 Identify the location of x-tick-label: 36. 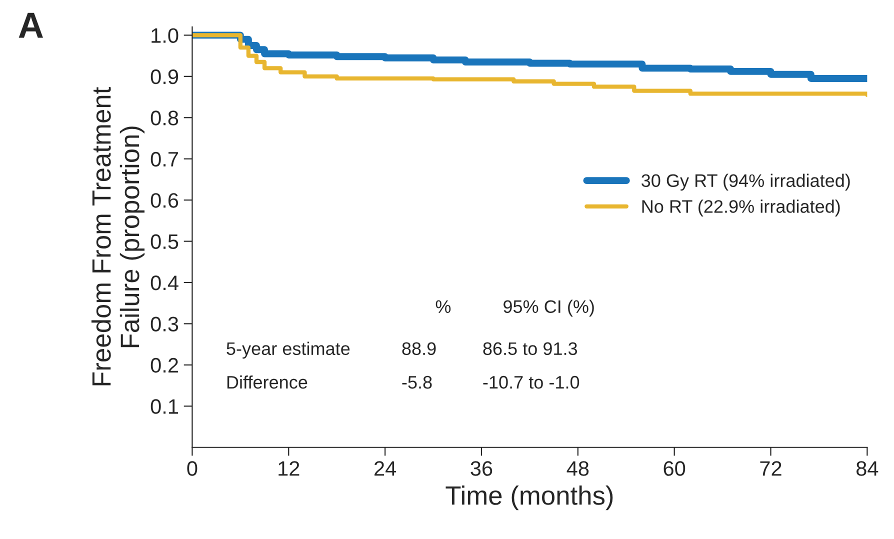
(481, 468).